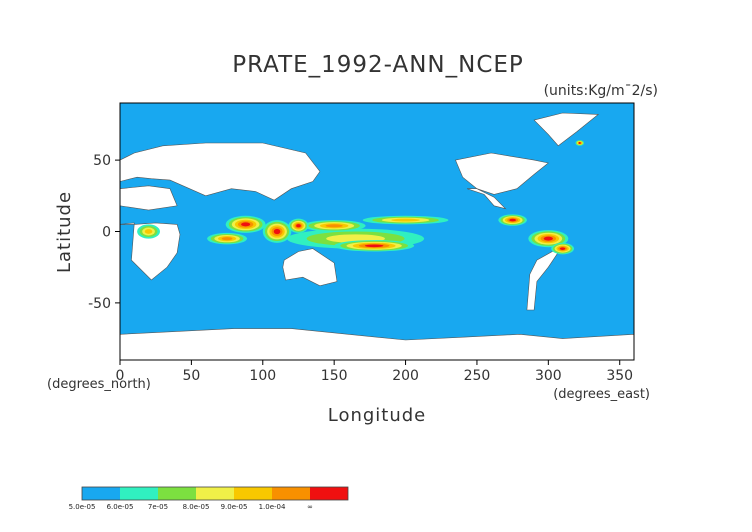 Image resolution: width=752 pixels, height=532 pixels. Describe the element at coordinates (64, 232) in the screenshot. I see `y-axis-label: Latitude` at that location.